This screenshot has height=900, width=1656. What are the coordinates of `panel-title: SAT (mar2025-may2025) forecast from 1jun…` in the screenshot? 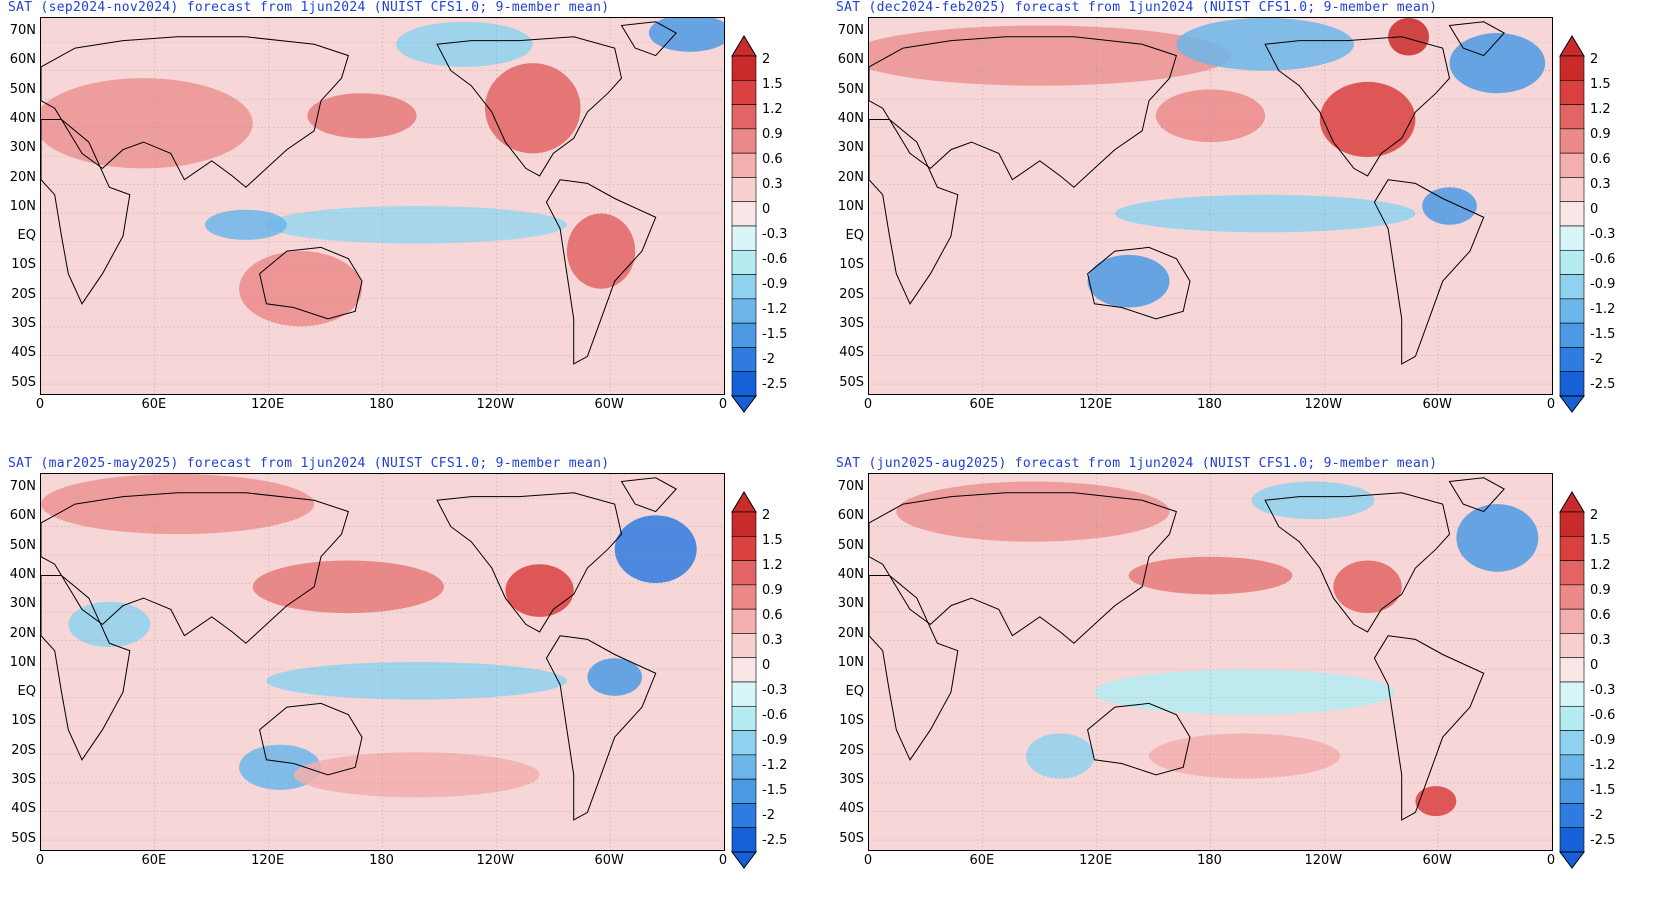 It's located at (309, 463).